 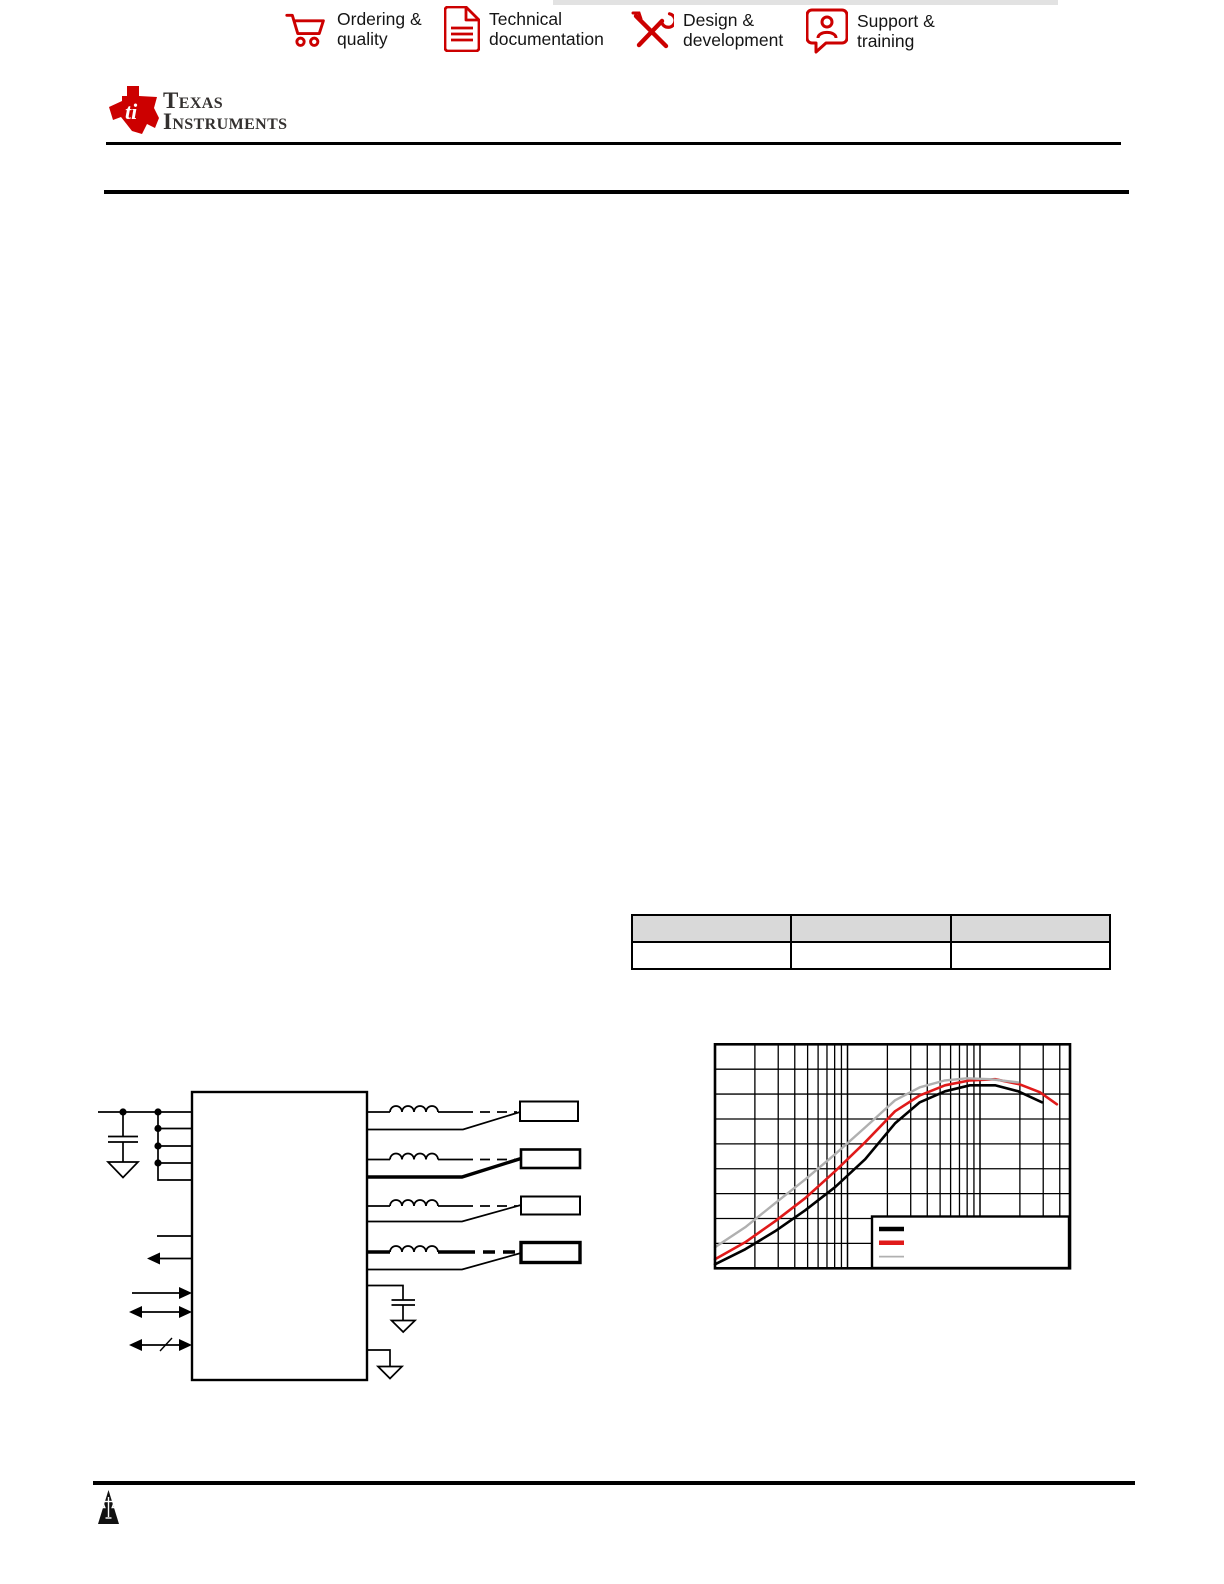 I want to click on gnd-pin, so click(x=379, y=1358).